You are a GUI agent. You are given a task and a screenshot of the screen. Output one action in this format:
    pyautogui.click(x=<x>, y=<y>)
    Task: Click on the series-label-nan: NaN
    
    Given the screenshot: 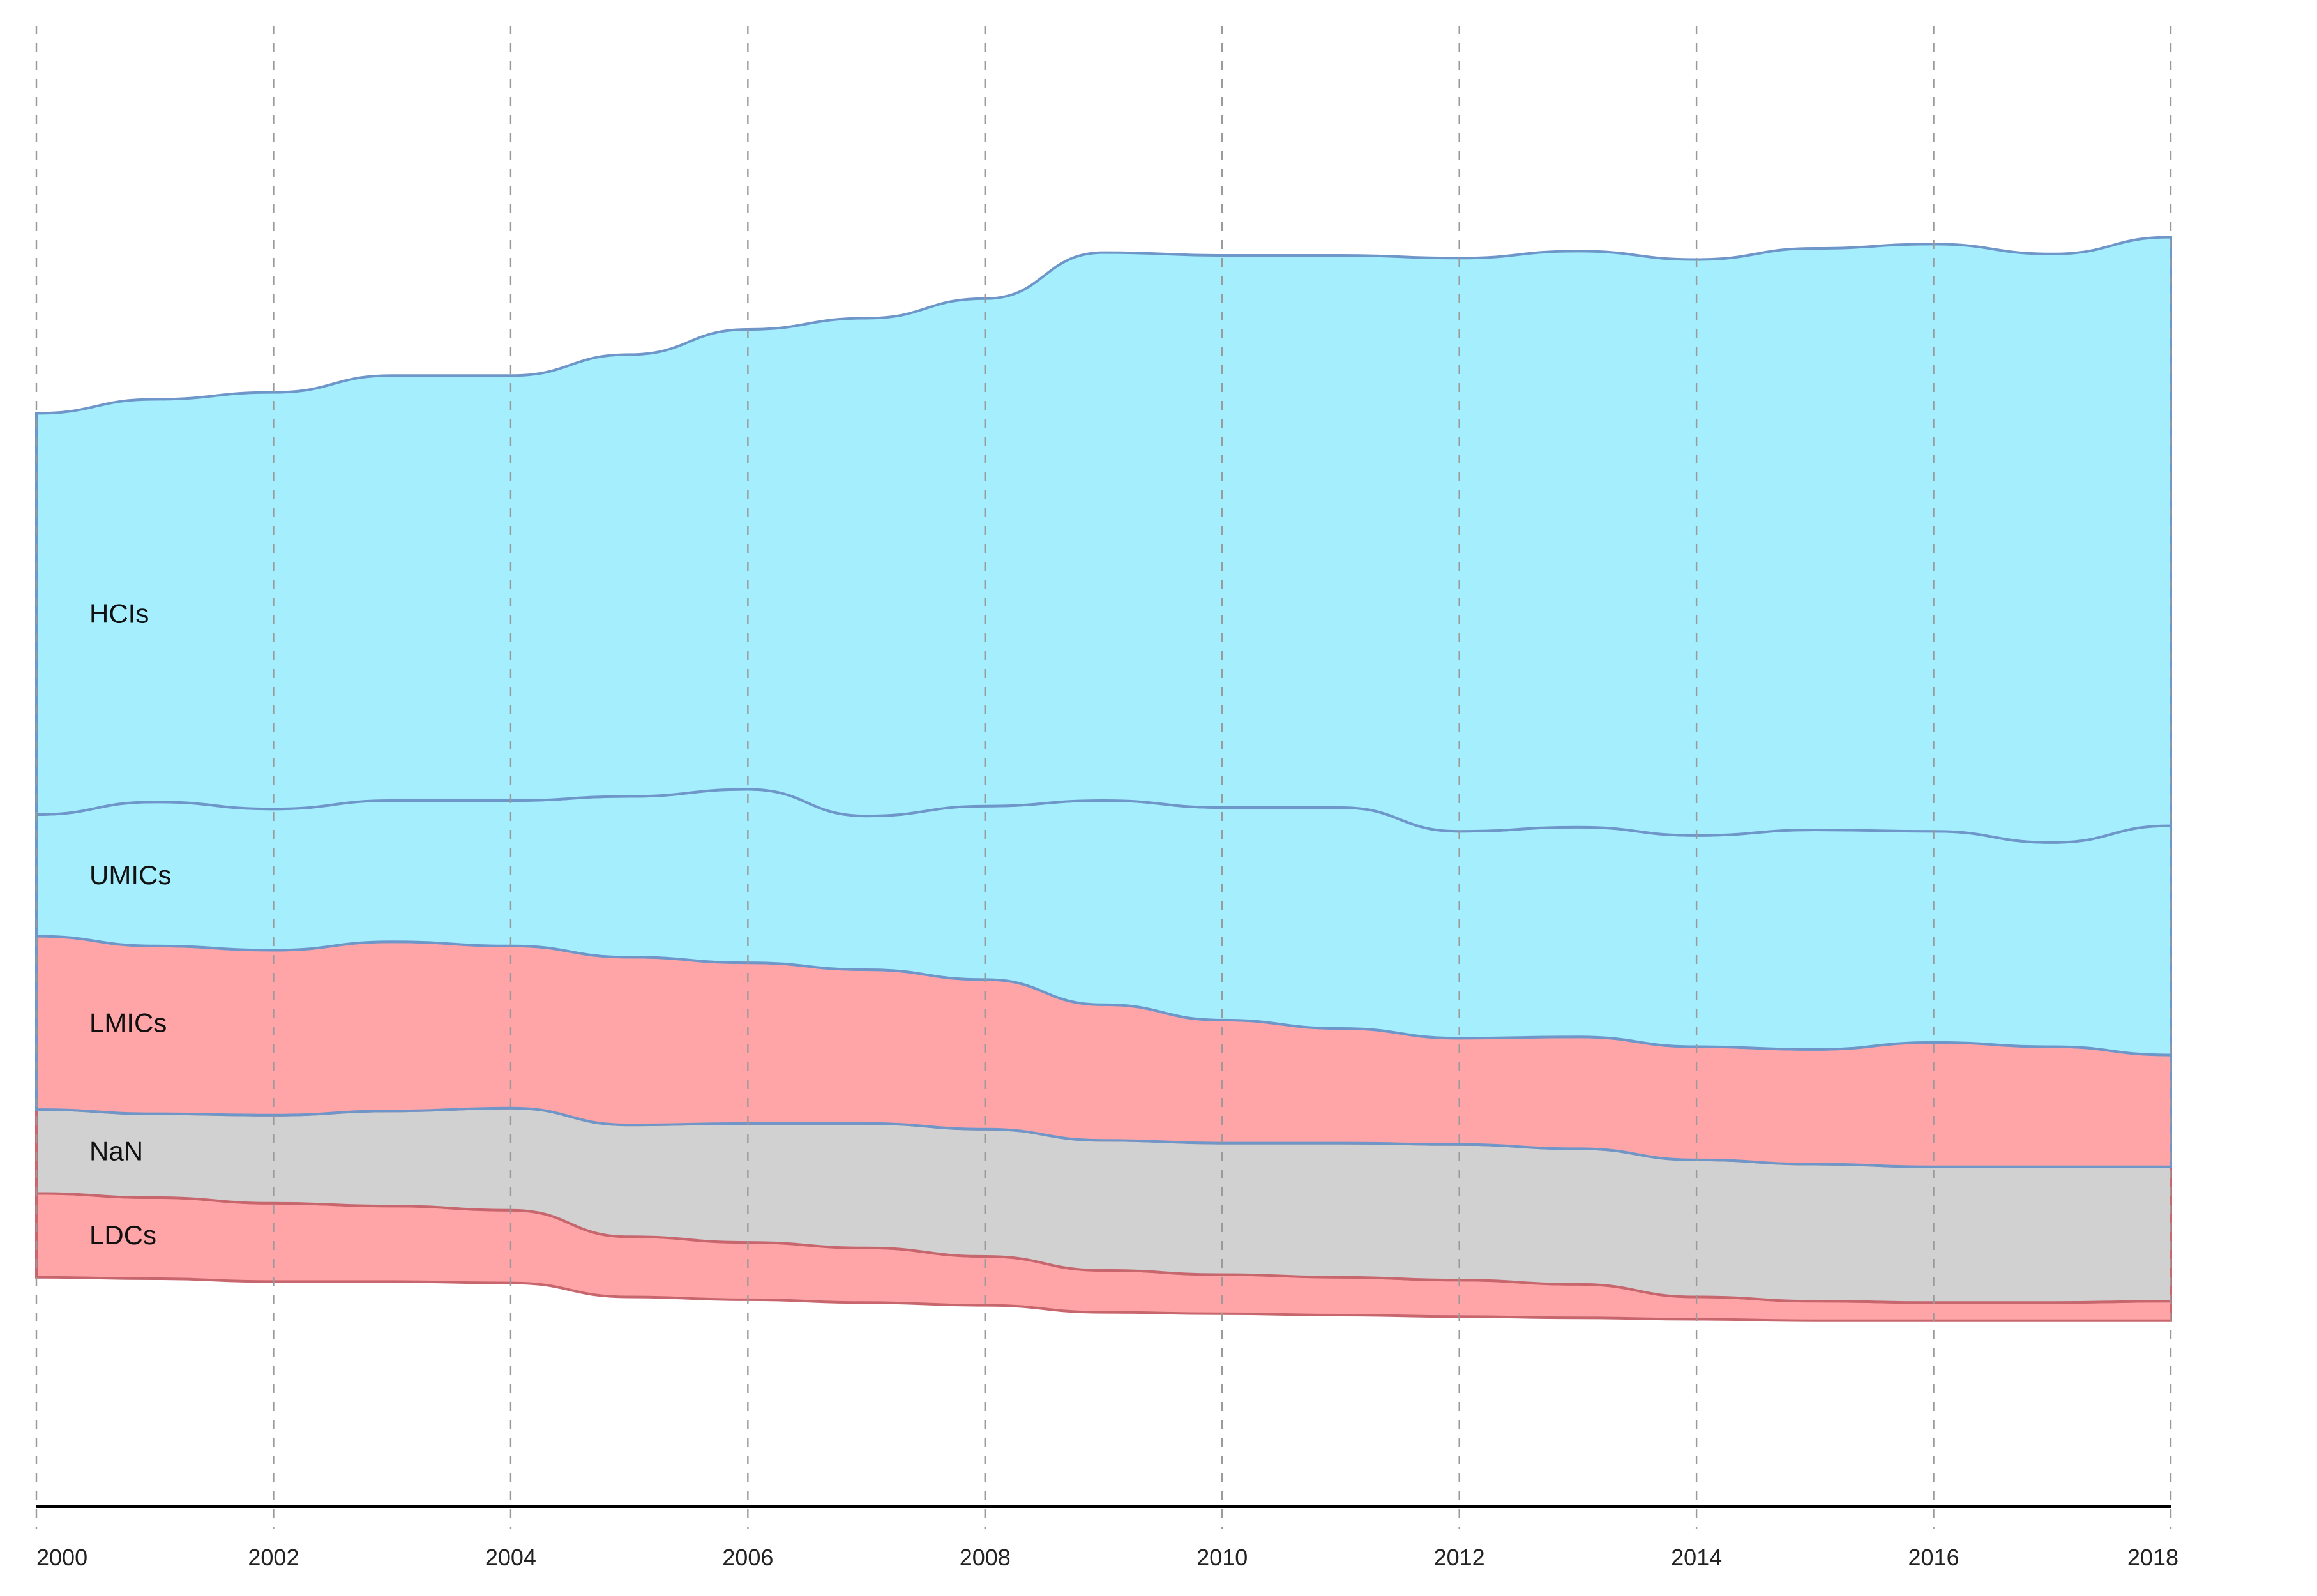 What is the action you would take?
    pyautogui.click(x=116, y=1151)
    